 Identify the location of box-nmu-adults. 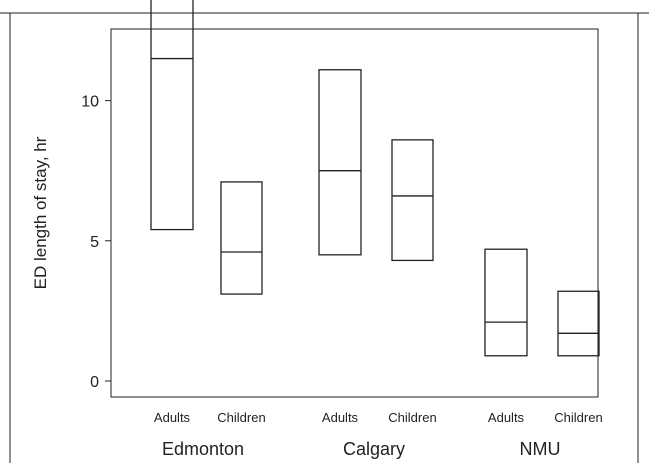
(506, 302).